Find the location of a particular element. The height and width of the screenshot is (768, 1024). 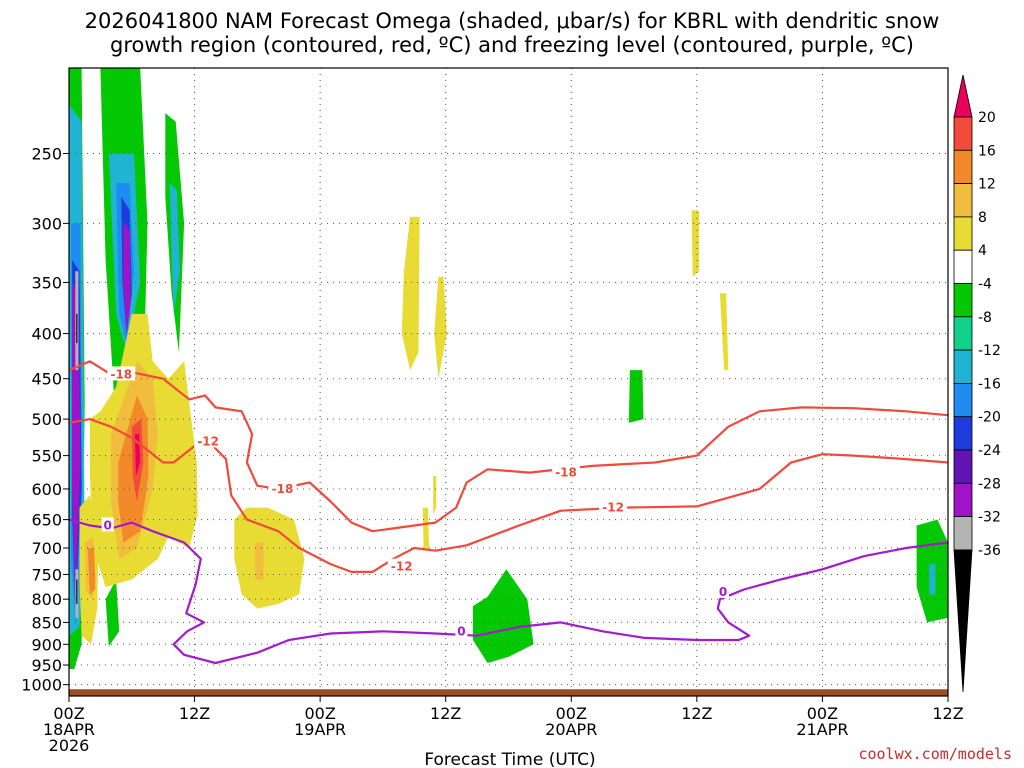

contour-label-4: -18 is located at coordinates (566, 473).